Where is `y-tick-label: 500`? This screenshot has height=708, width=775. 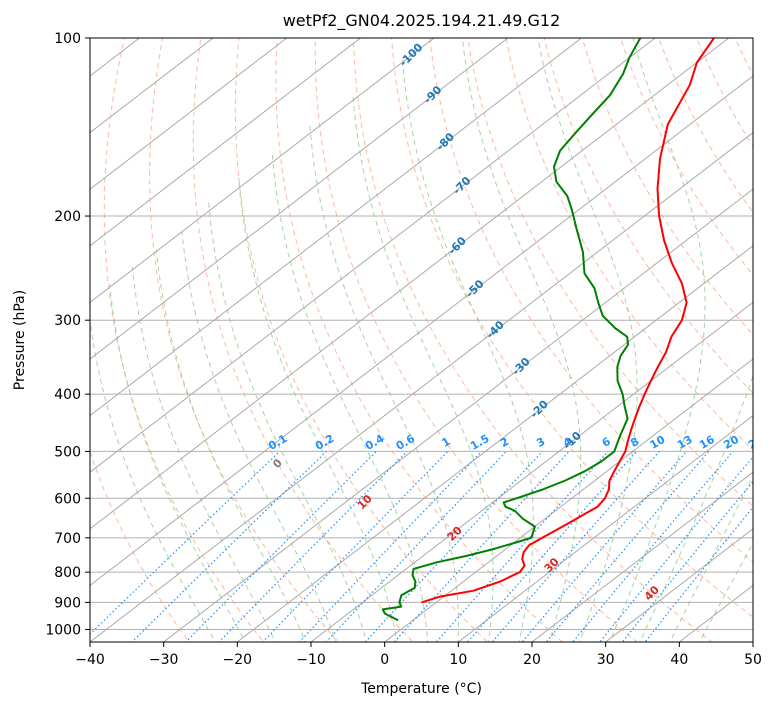 y-tick-label: 500 is located at coordinates (67, 452).